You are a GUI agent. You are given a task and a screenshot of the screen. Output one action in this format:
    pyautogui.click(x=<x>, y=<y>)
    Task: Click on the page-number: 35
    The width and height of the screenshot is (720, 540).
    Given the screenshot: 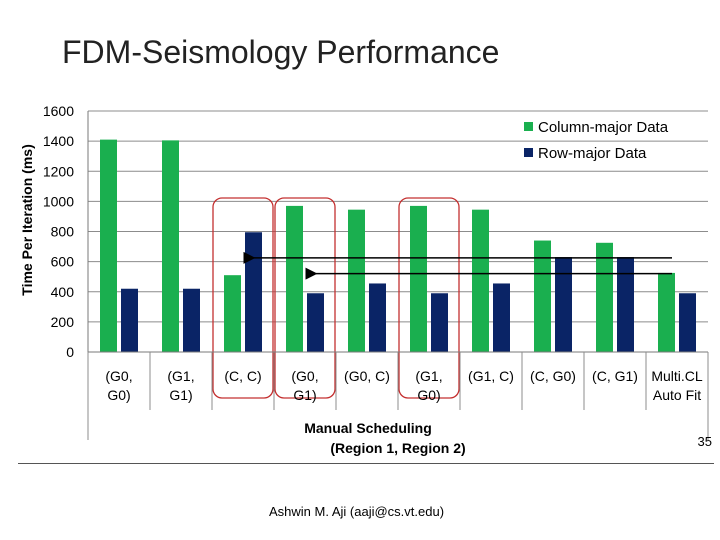 What is the action you would take?
    pyautogui.click(x=704, y=441)
    